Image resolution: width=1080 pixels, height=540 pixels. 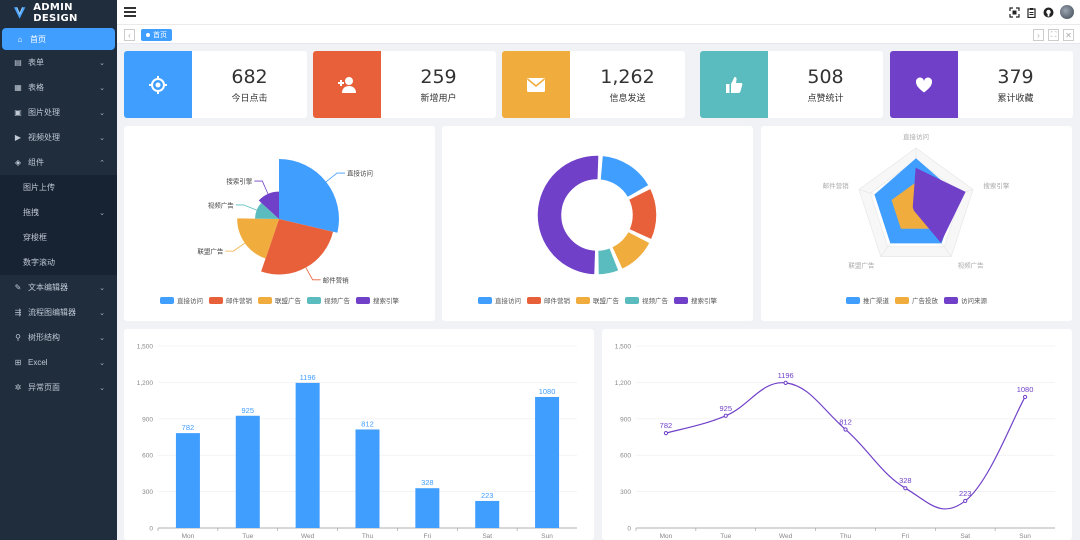 What do you see at coordinates (129, 35) in the screenshot?
I see `scroll-left-button: ‹` at bounding box center [129, 35].